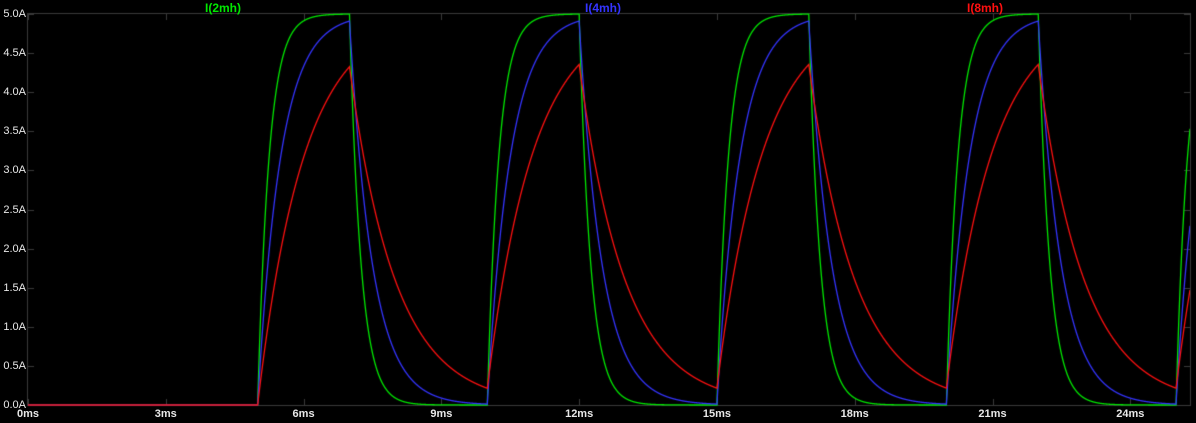 The image size is (1196, 423). What do you see at coordinates (14, 53) in the screenshot?
I see `y-tick-label: 4.5A` at bounding box center [14, 53].